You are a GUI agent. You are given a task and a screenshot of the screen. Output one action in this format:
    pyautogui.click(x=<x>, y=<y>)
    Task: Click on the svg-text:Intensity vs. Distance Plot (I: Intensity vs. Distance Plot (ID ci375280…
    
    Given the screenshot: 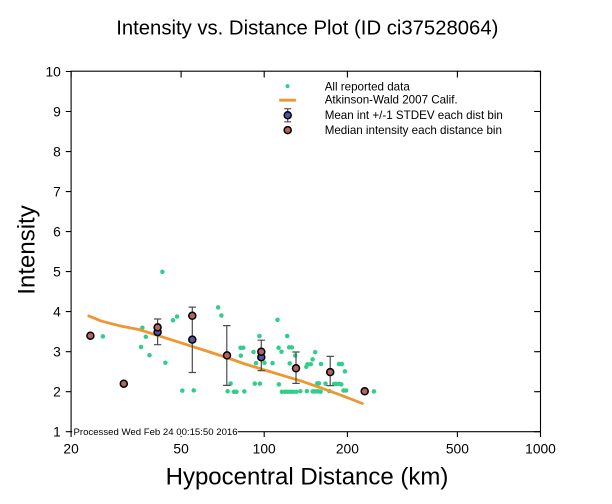 What is the action you would take?
    pyautogui.click(x=307, y=28)
    